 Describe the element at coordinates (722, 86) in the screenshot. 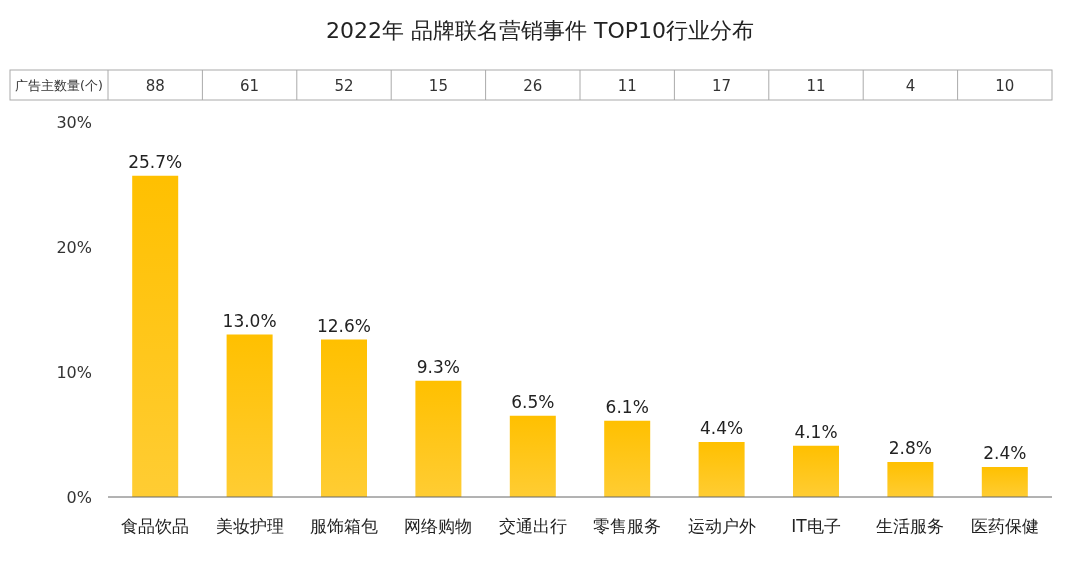

I see `data-label: 17` at that location.